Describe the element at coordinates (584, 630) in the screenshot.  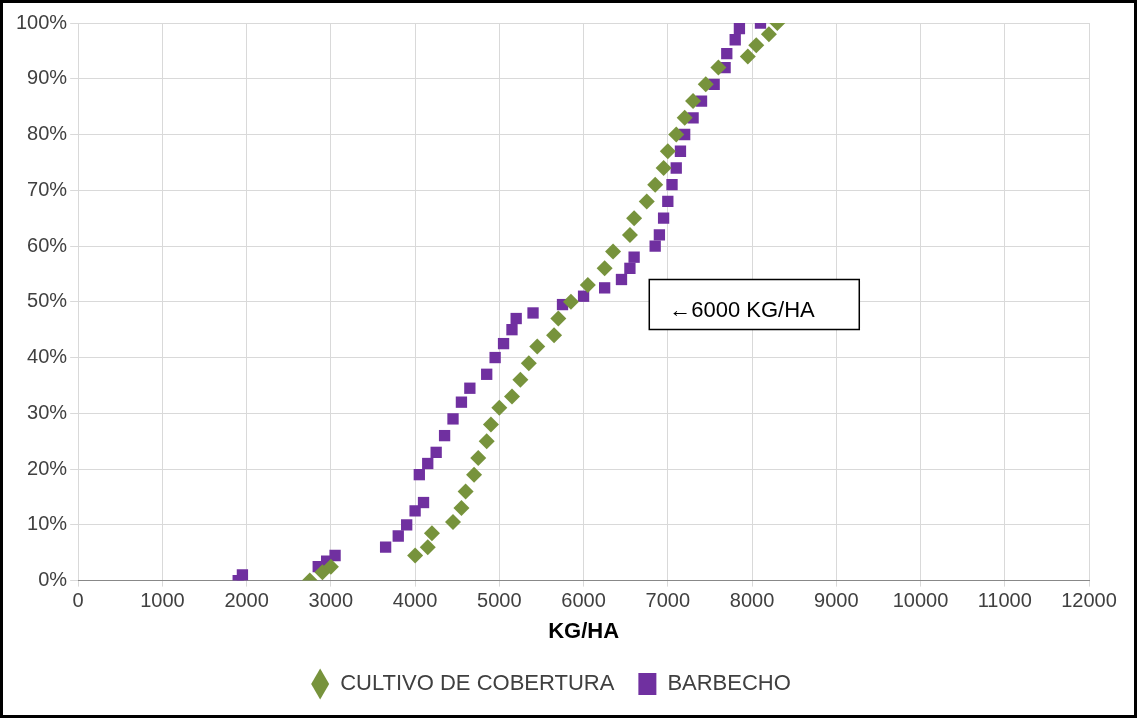
I see `x-axis-title: KG/HA` at that location.